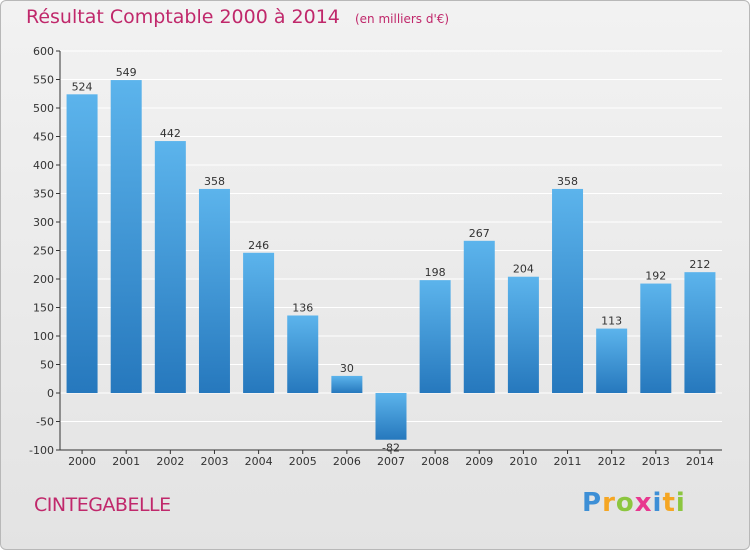  What do you see at coordinates (126, 461) in the screenshot?
I see `x-tick-label: 2001` at bounding box center [126, 461].